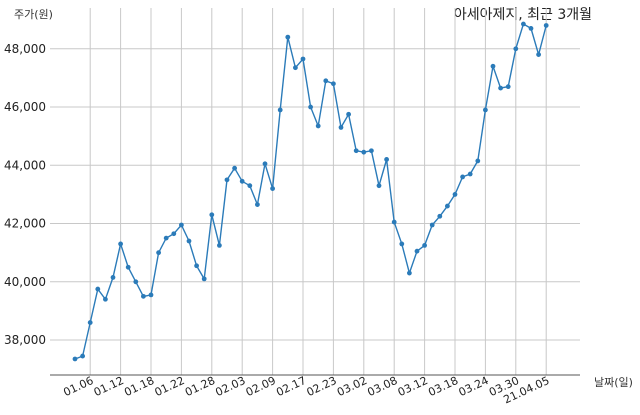 This screenshot has width=640, height=415. What do you see at coordinates (25, 49) in the screenshot?
I see `y-tick-label: 48,000` at bounding box center [25, 49].